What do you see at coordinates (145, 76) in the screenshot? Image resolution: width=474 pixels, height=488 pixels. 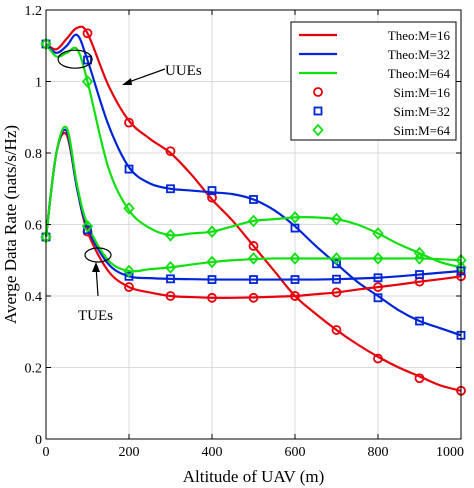 I see `uues-arrow-line` at bounding box center [145, 76].